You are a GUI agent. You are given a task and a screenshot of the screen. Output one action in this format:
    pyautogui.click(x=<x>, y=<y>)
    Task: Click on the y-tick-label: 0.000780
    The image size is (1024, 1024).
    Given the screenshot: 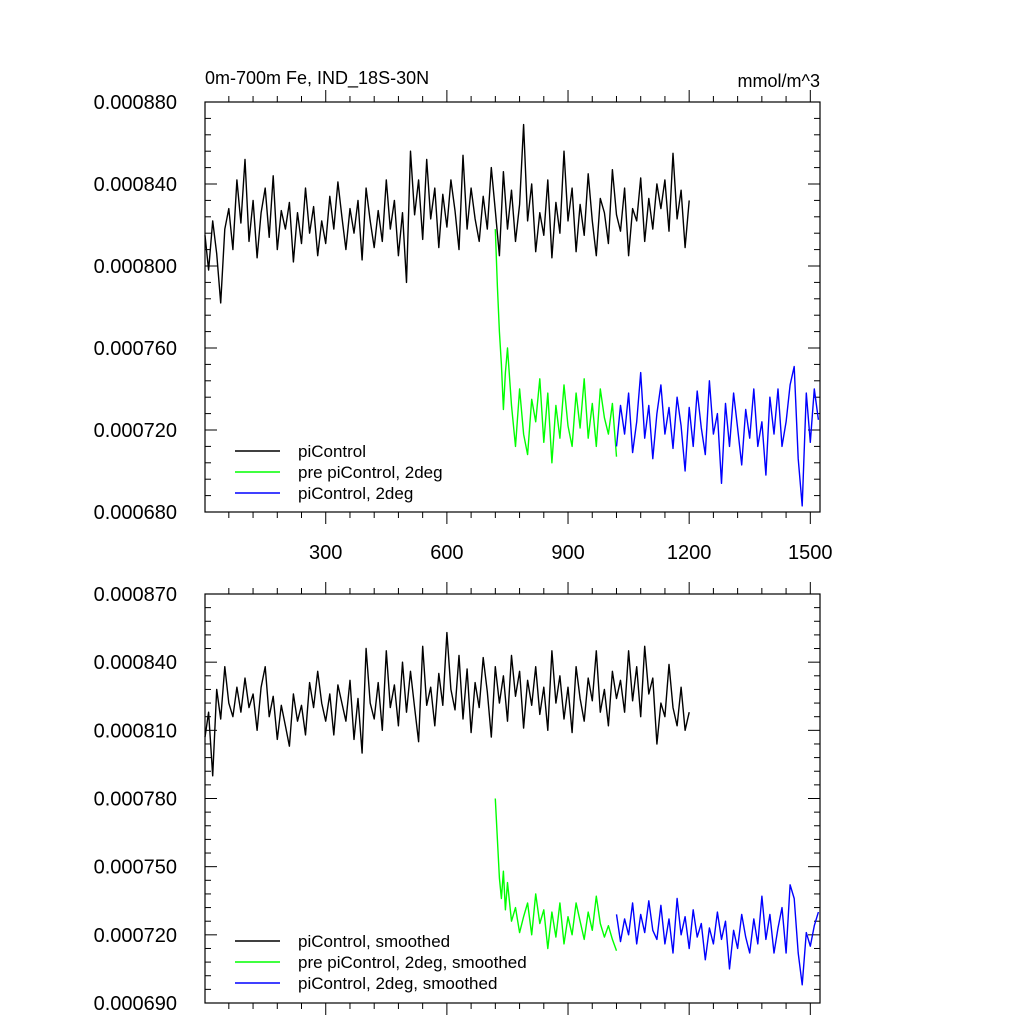 What is the action you would take?
    pyautogui.click(x=135, y=800)
    